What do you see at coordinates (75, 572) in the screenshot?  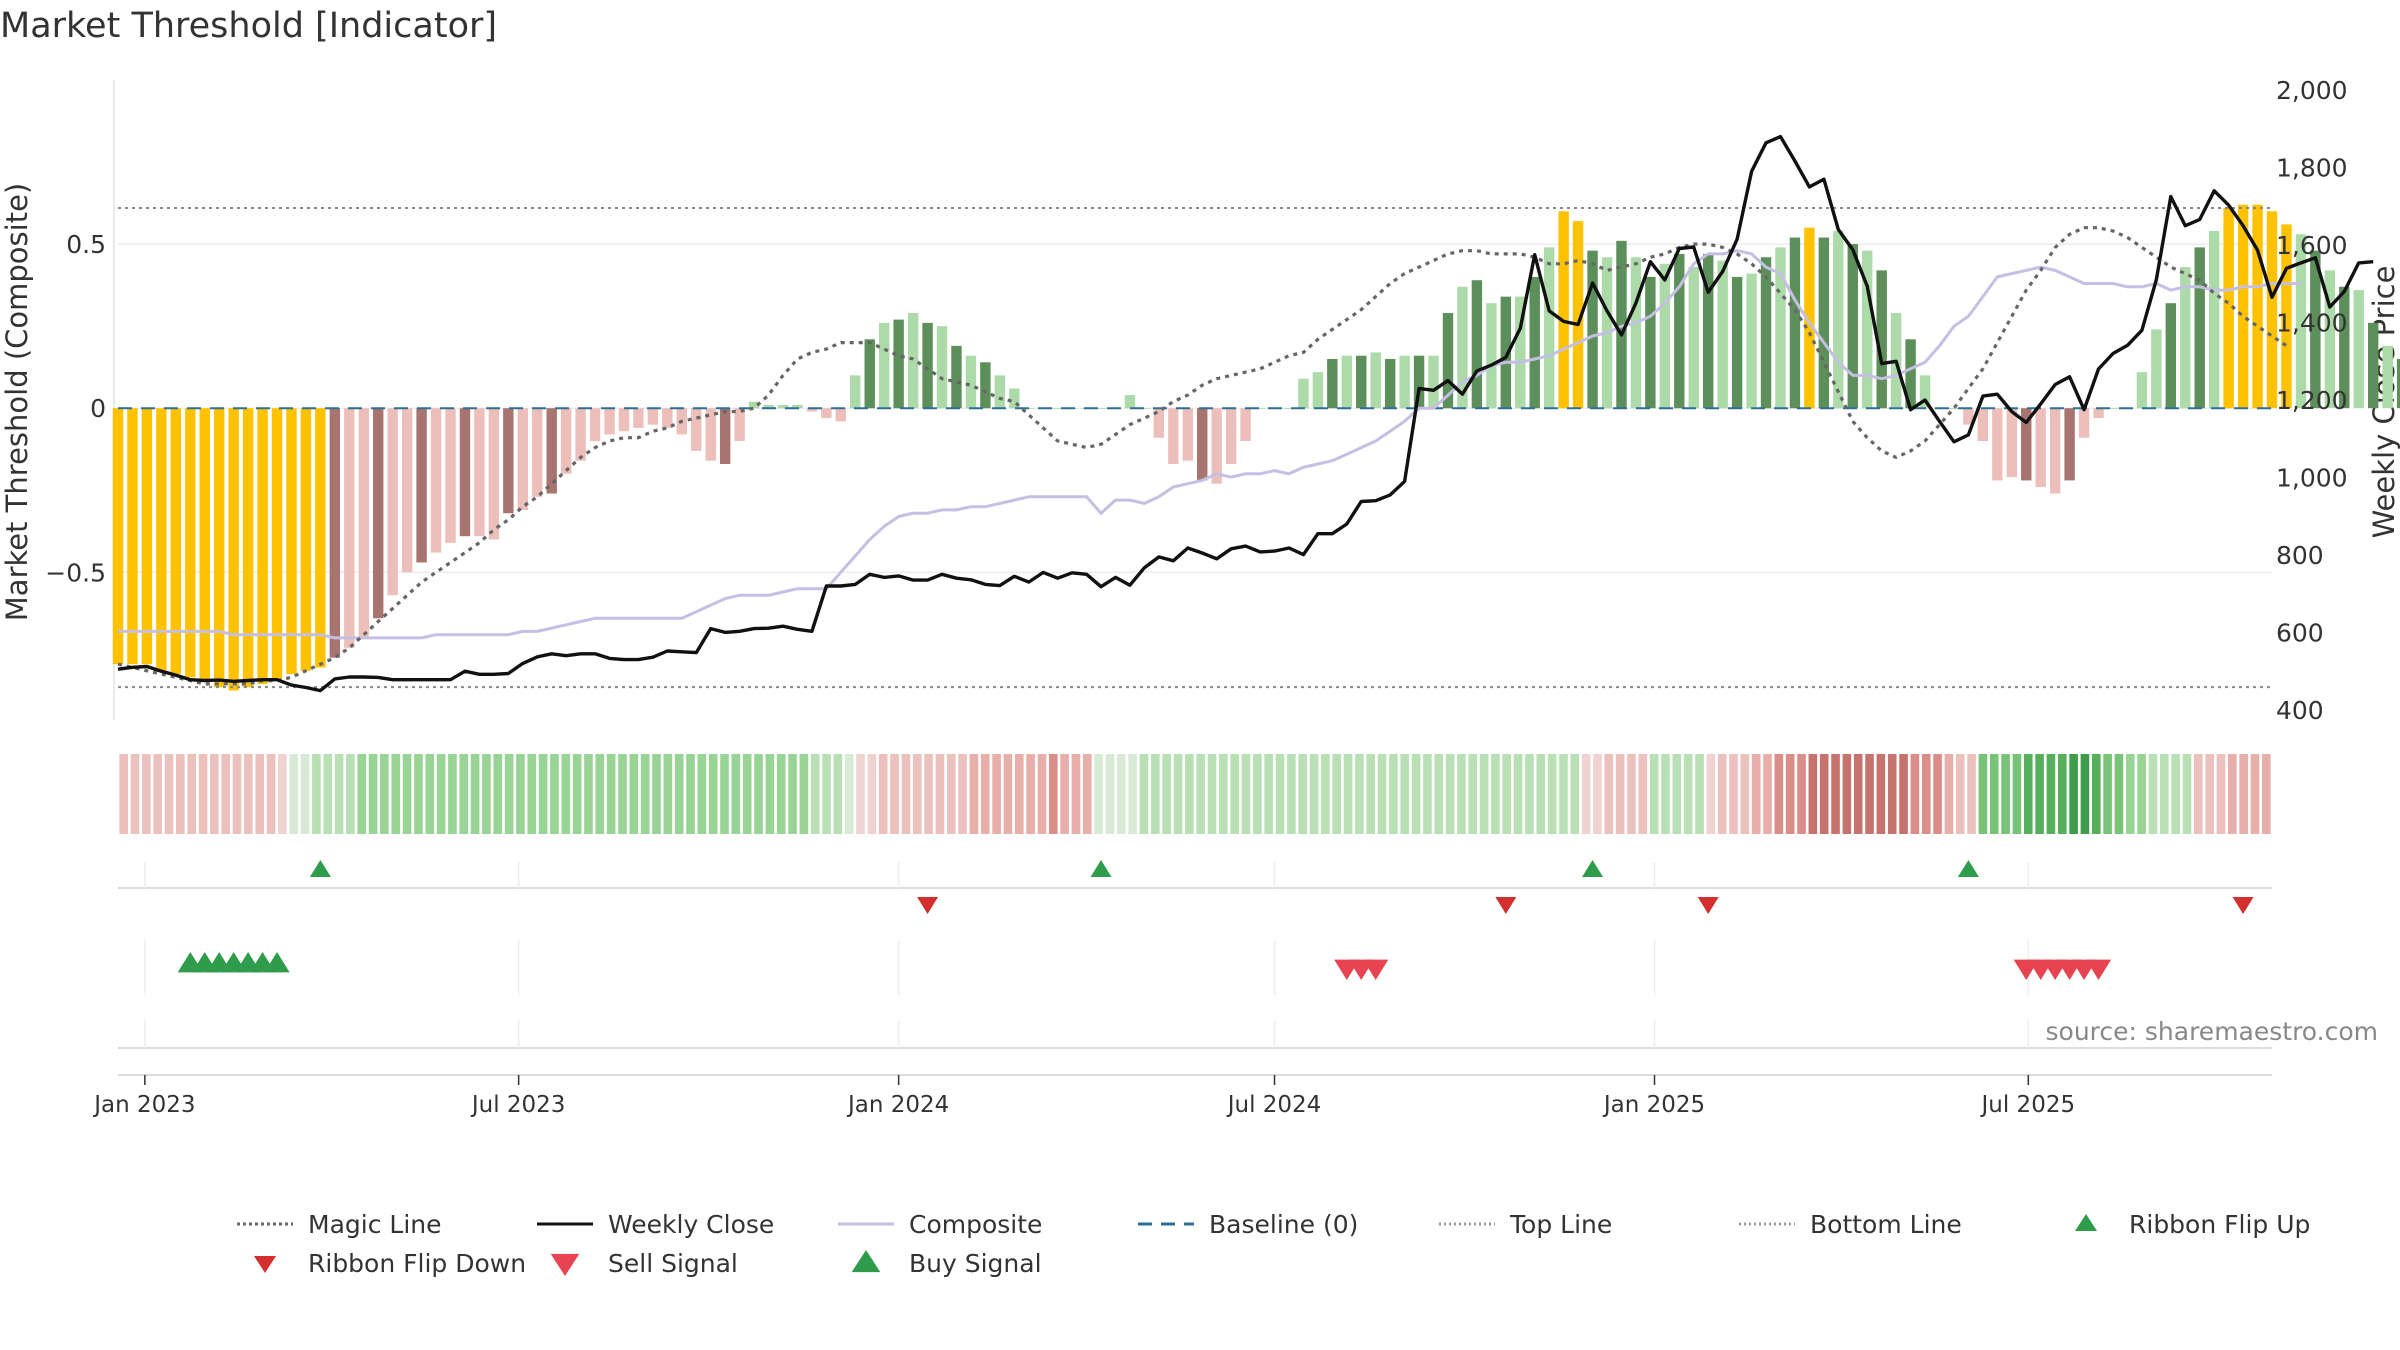 I see `left-tick-label: −0.5` at bounding box center [75, 572].